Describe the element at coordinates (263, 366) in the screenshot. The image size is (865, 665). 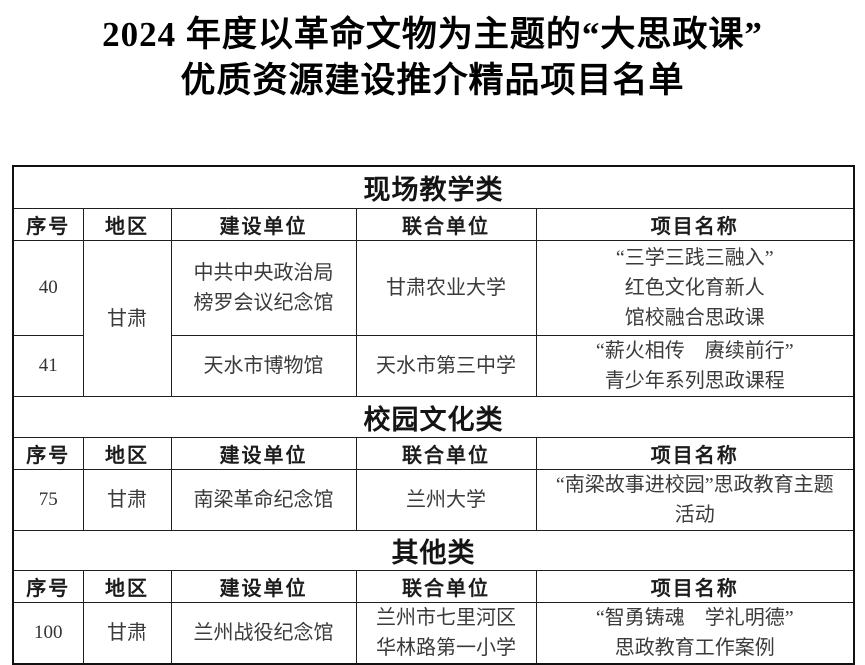
I see `cell-builder: 天水市博物馆` at that location.